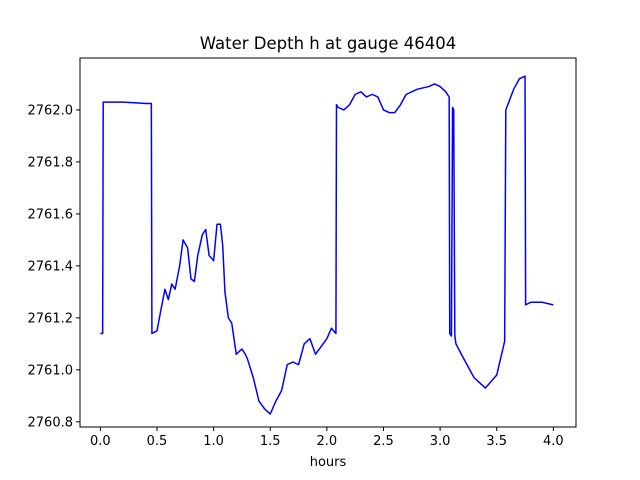 Image resolution: width=640 pixels, height=480 pixels. What do you see at coordinates (51, 422) in the screenshot?
I see `y-tick-label: 2760.8` at bounding box center [51, 422].